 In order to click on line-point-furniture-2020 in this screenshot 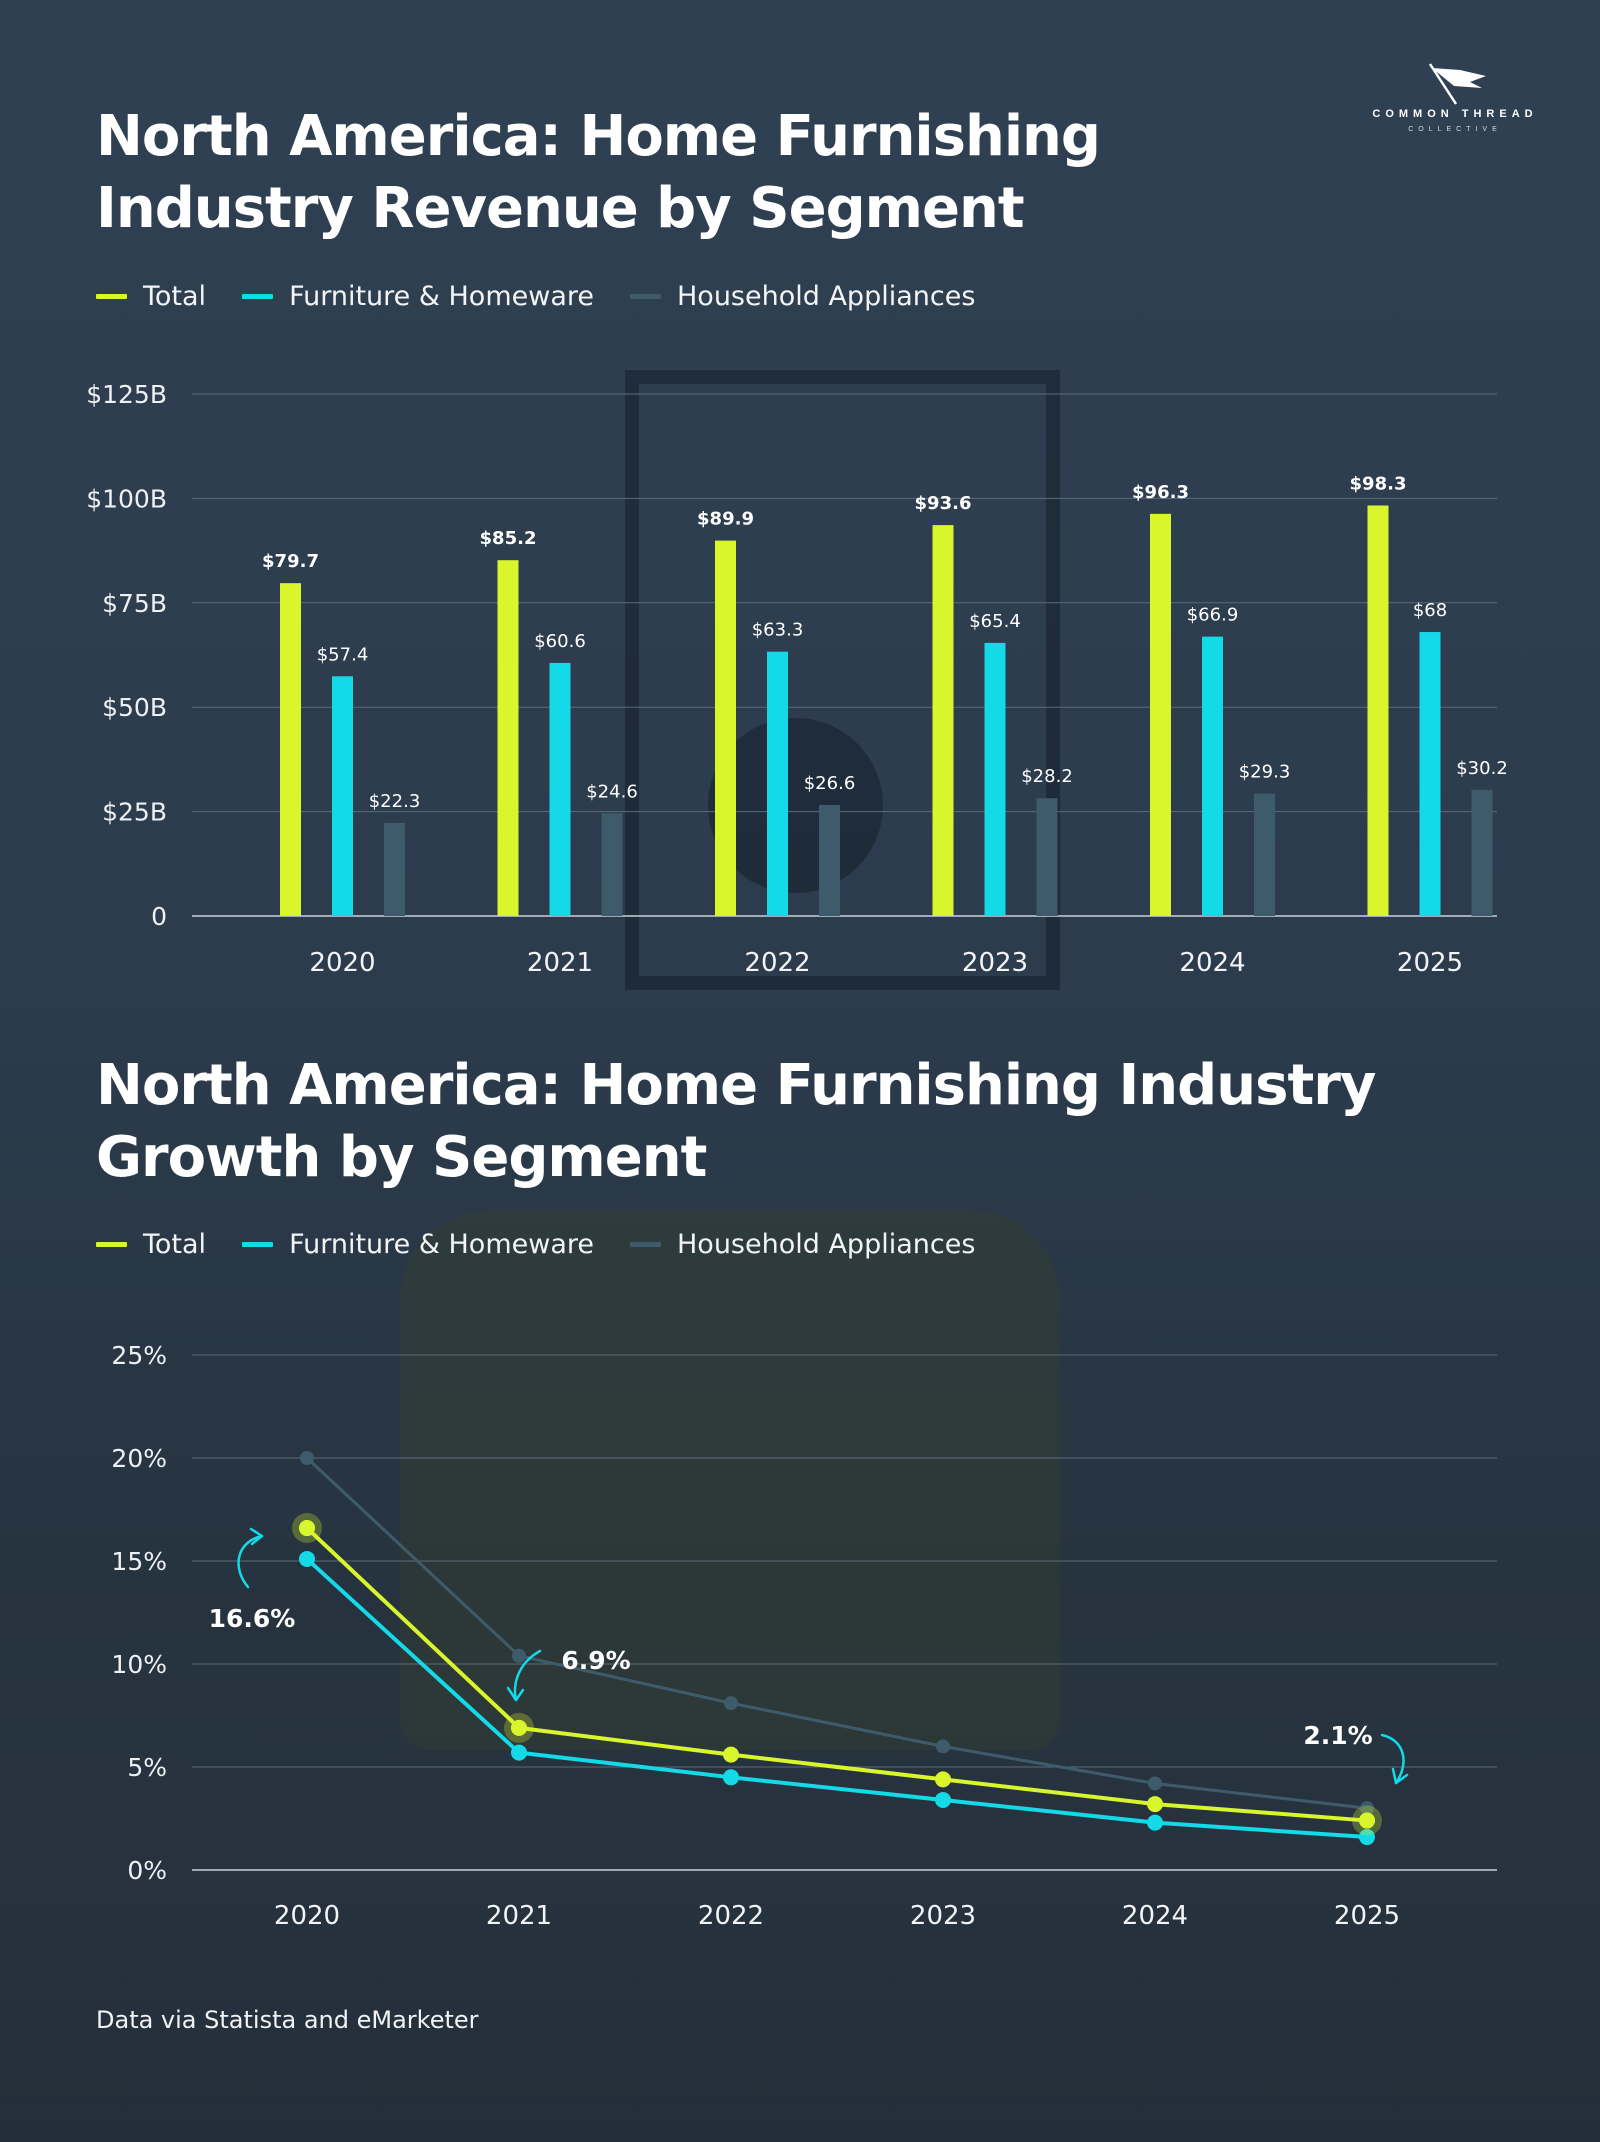, I will do `click(307, 1558)`.